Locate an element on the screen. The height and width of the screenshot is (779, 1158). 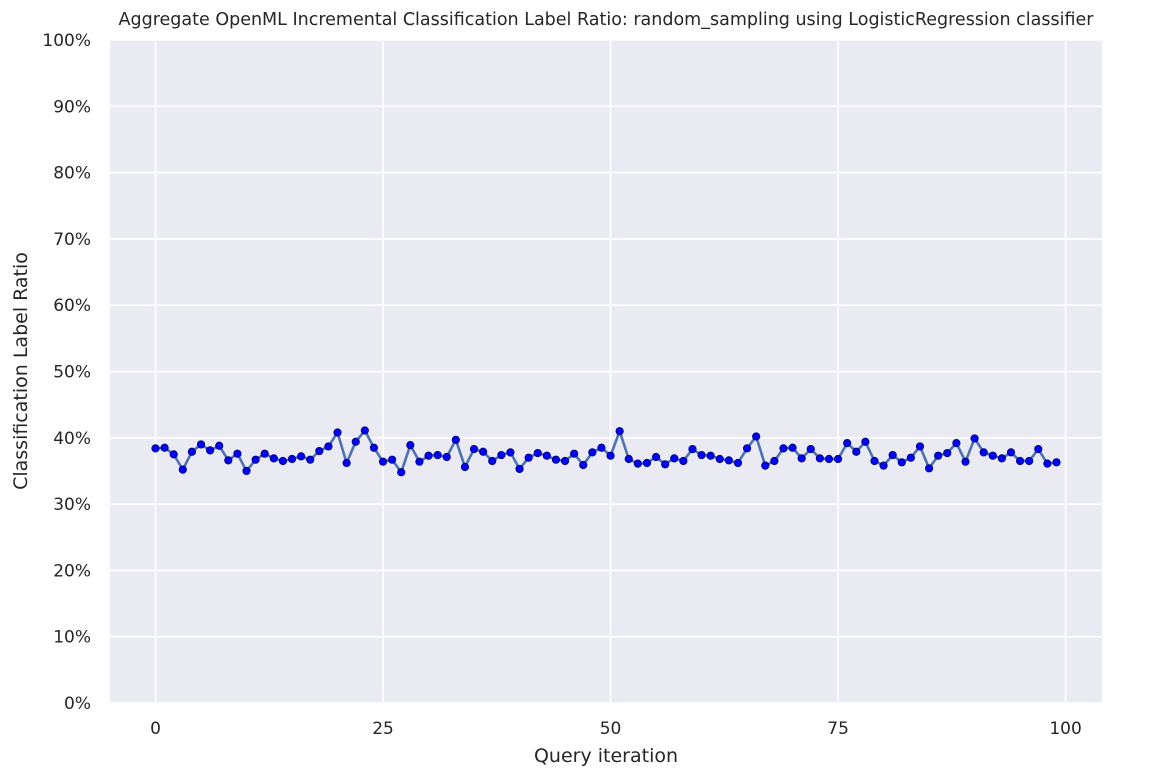
y-tick-label: 0% is located at coordinates (77, 704).